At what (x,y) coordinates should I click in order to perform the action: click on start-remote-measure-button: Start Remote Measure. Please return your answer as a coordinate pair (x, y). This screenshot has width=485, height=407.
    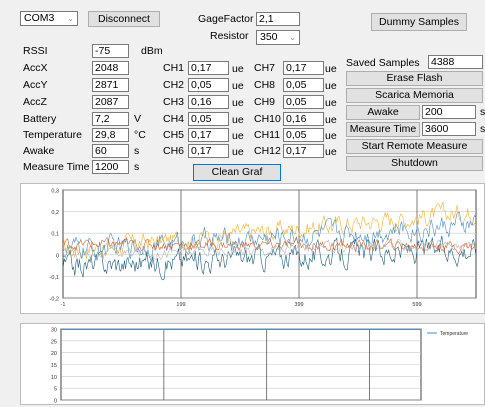
    Looking at the image, I should click on (414, 146).